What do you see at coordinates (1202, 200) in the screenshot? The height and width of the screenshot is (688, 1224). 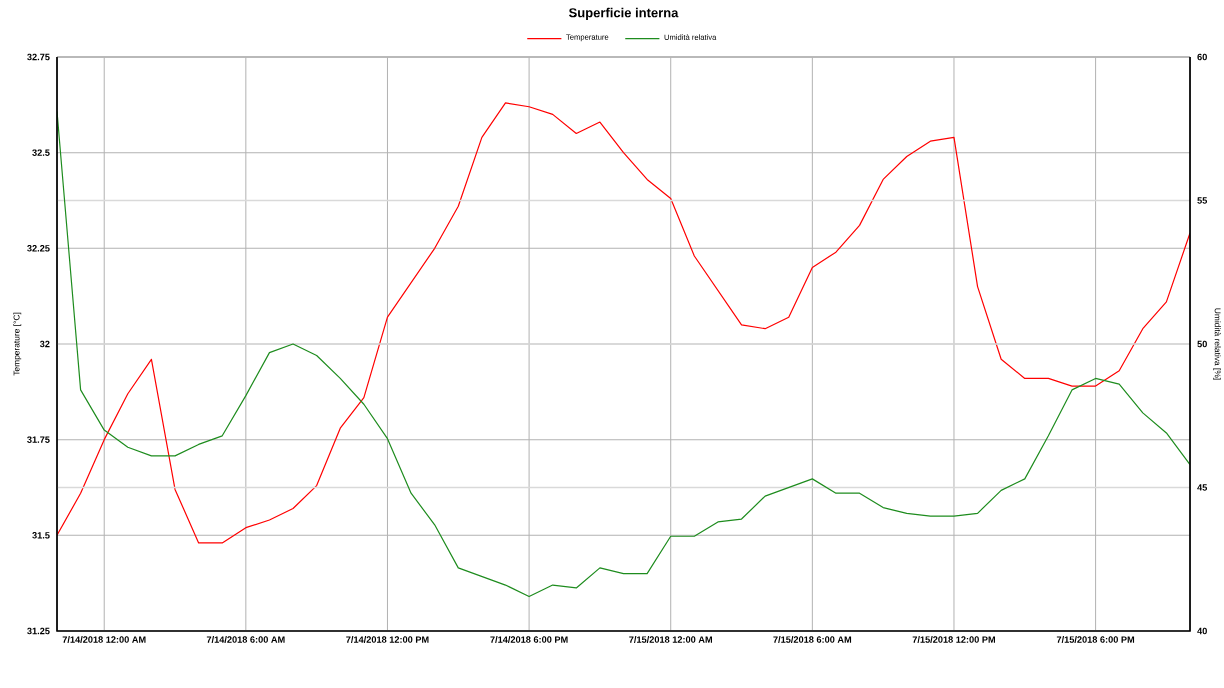 I see `y2-tick-label: 55` at bounding box center [1202, 200].